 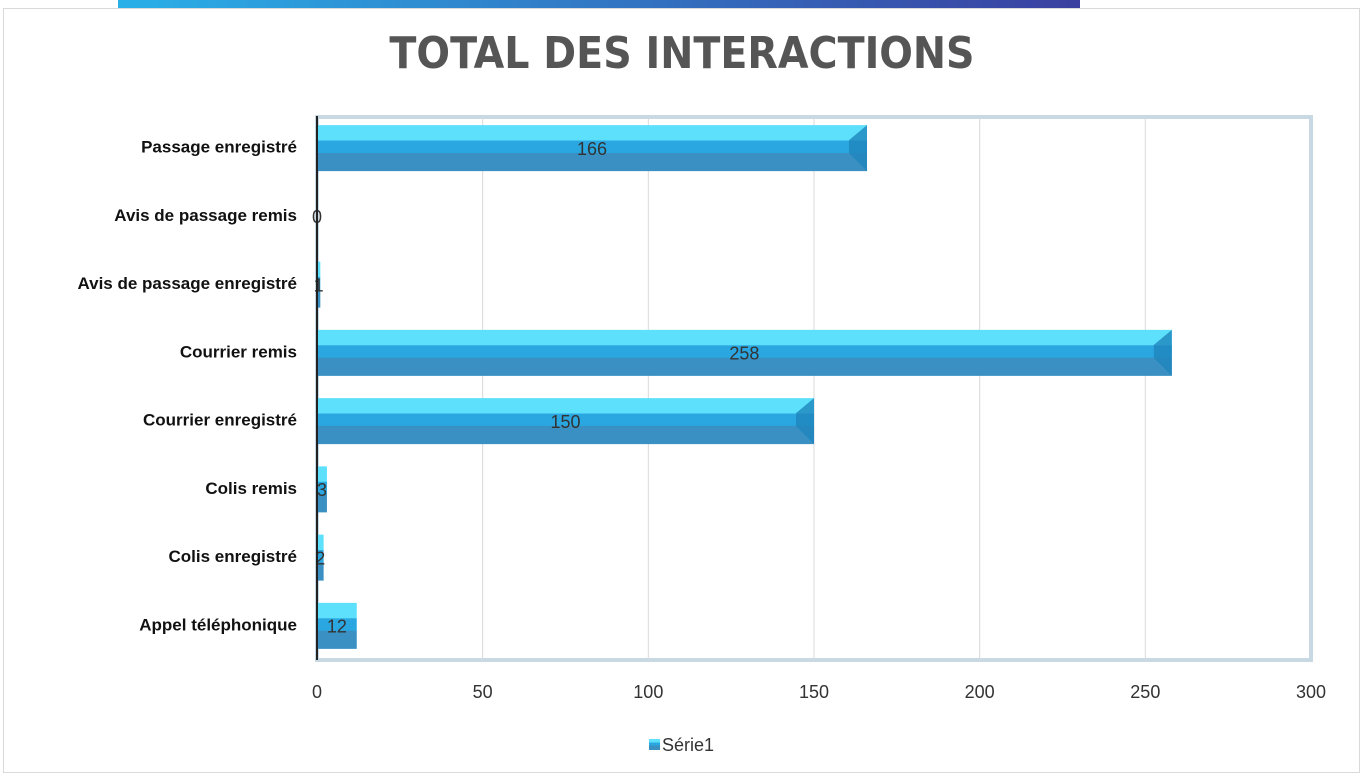 I want to click on x-tick-label: 150, so click(x=814, y=692).